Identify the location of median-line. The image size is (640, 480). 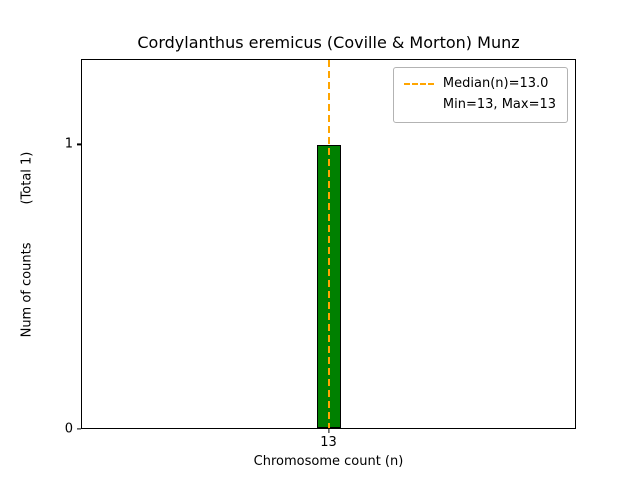
(328, 244).